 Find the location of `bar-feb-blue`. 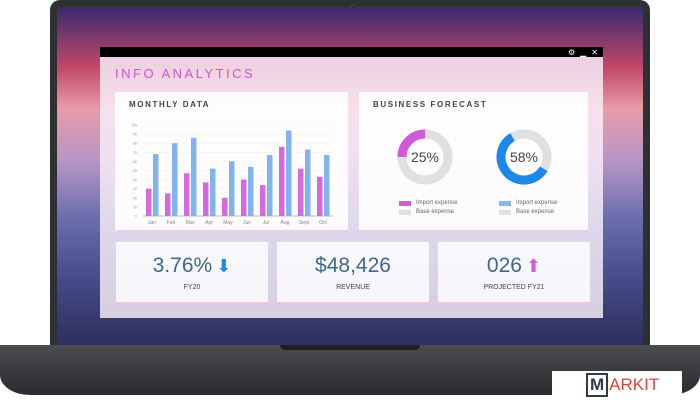

bar-feb-blue is located at coordinates (175, 179).